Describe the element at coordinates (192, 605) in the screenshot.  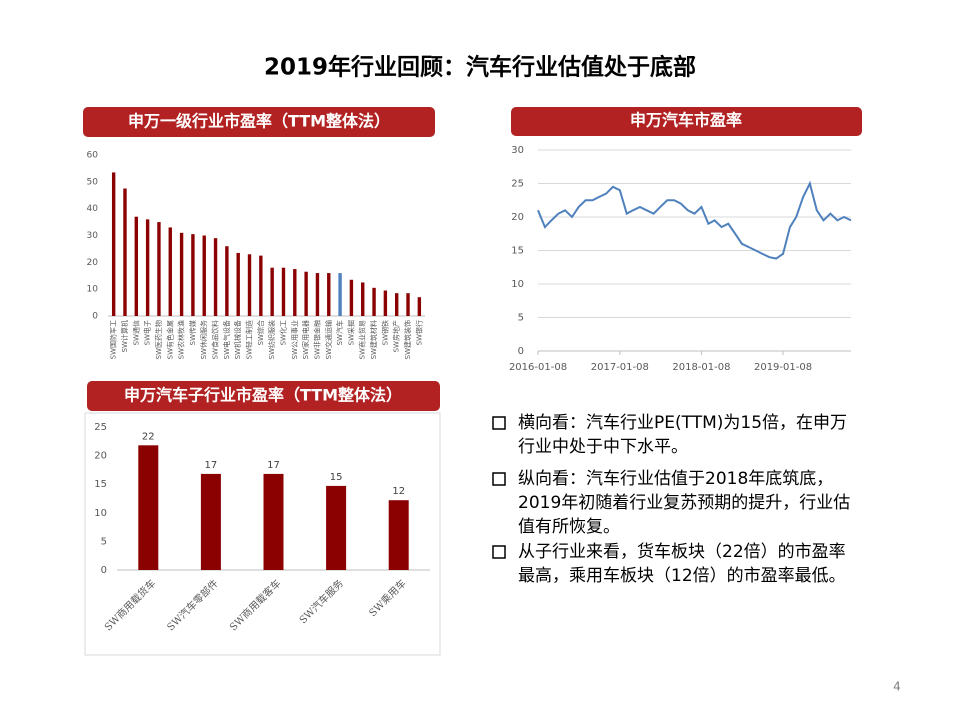
I see `x-tick-label: SW汽车零部件` at that location.